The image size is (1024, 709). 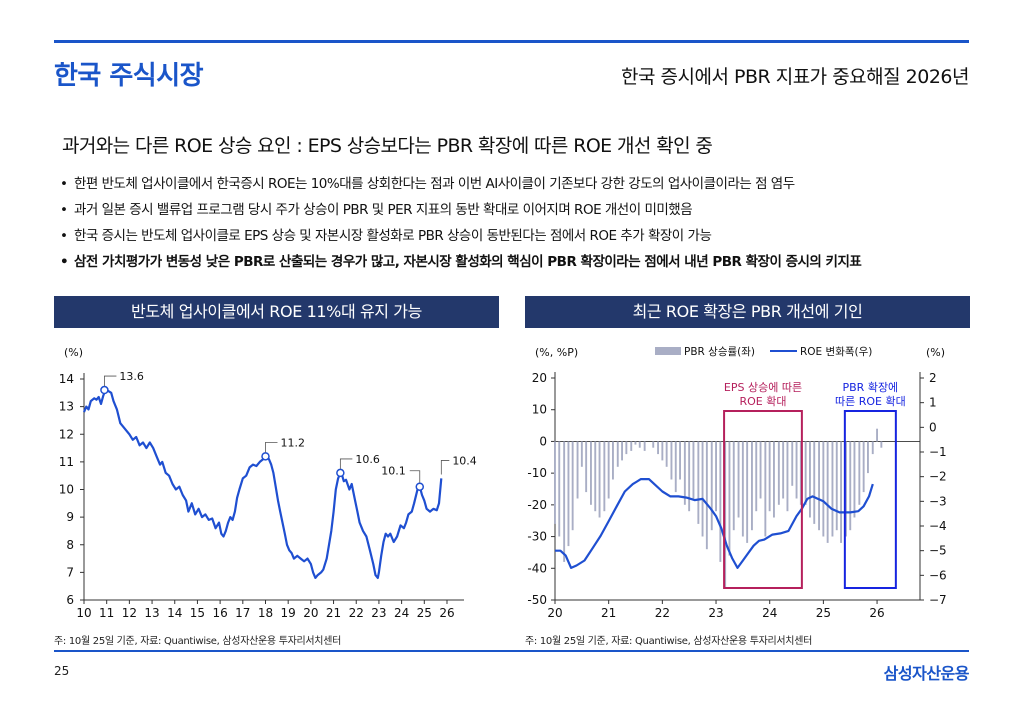 What do you see at coordinates (511, 651) in the screenshot?
I see `footer-rule` at bounding box center [511, 651].